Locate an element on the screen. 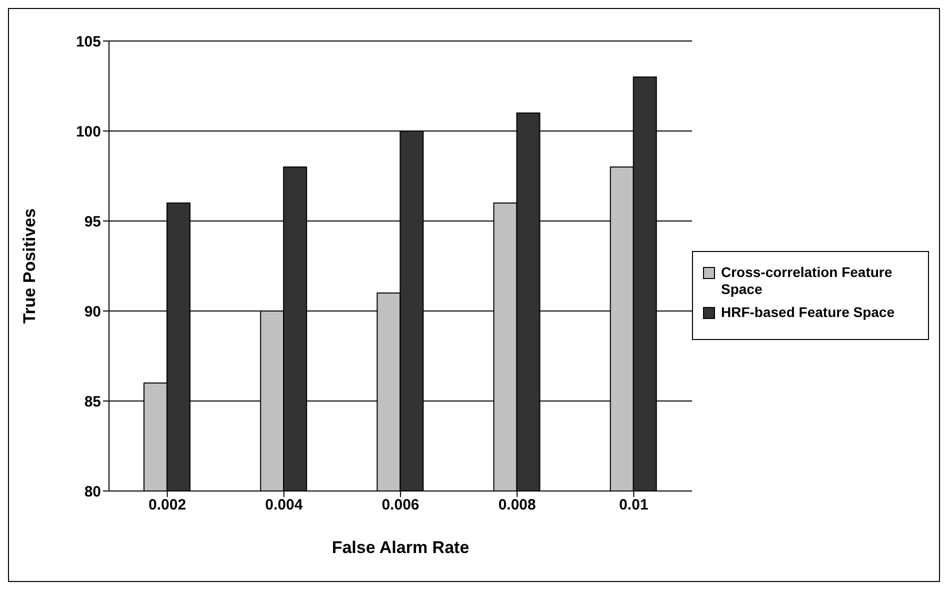 Image resolution: width=948 pixels, height=590 pixels. x-tick-label: 0.006 is located at coordinates (401, 505).